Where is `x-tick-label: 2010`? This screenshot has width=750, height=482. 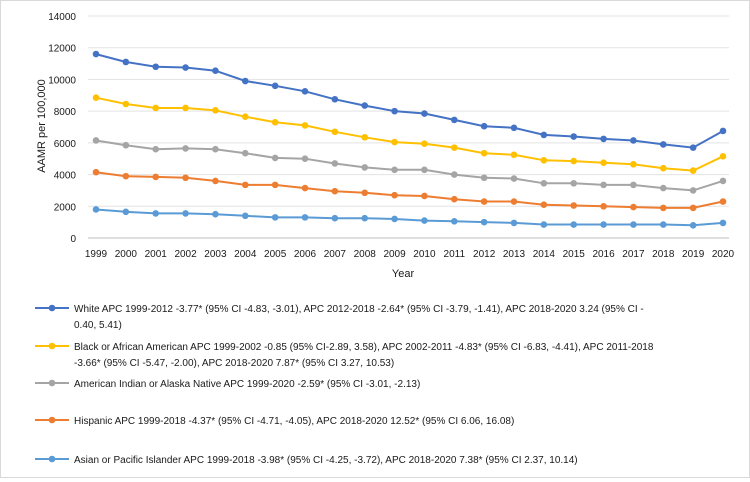 x-tick-label: 2010 is located at coordinates (424, 254).